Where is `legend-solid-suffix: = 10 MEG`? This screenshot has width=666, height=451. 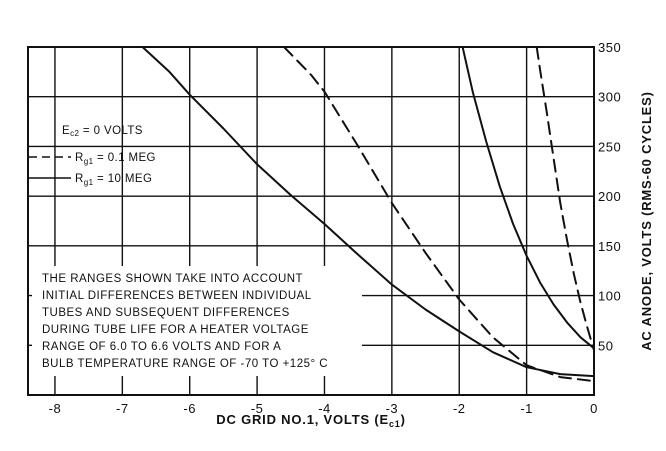
legend-solid-suffix: = 10 MEG is located at coordinates (122, 179).